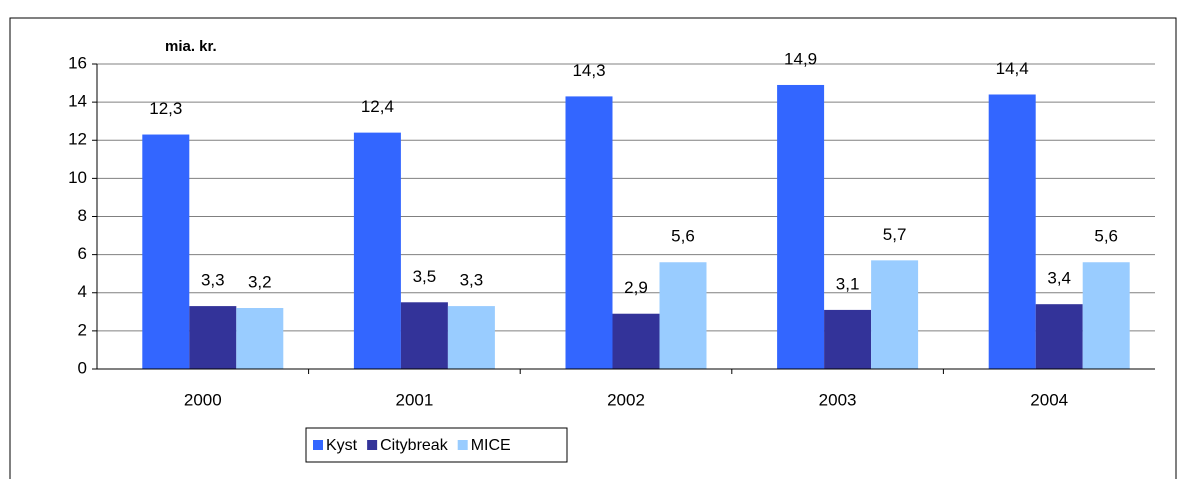 The image size is (1177, 479). I want to click on legend-label: MICE, so click(491, 445).